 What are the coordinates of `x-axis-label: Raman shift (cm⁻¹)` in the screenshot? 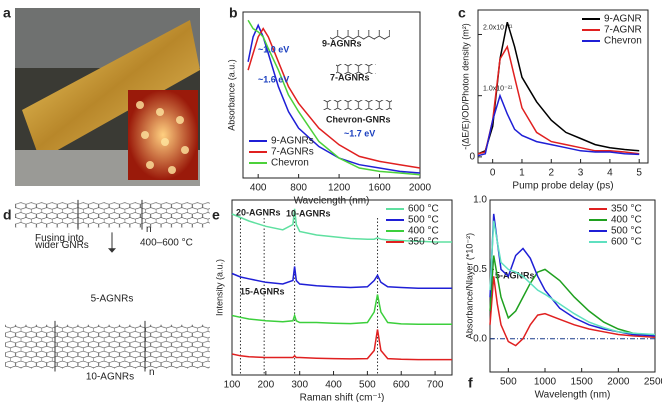 It's located at (342, 397).